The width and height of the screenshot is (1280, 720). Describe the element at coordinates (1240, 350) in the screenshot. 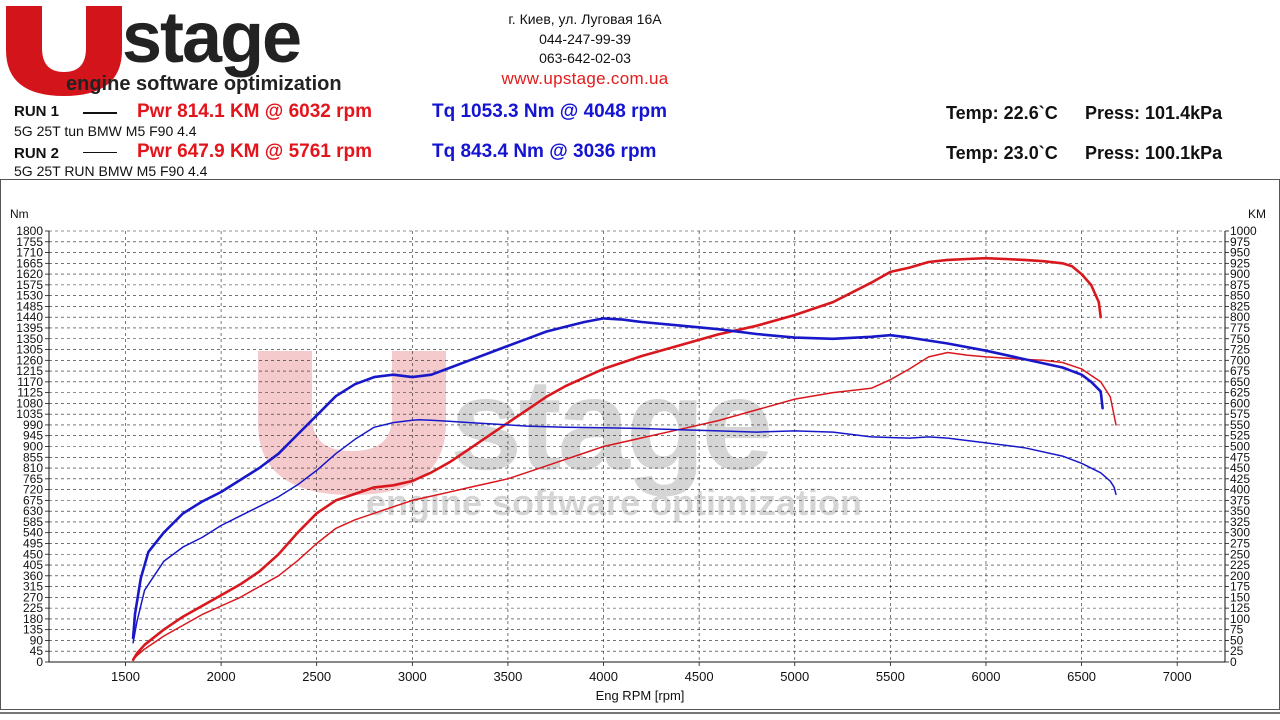

I see `y-right-tick-label: 725` at that location.